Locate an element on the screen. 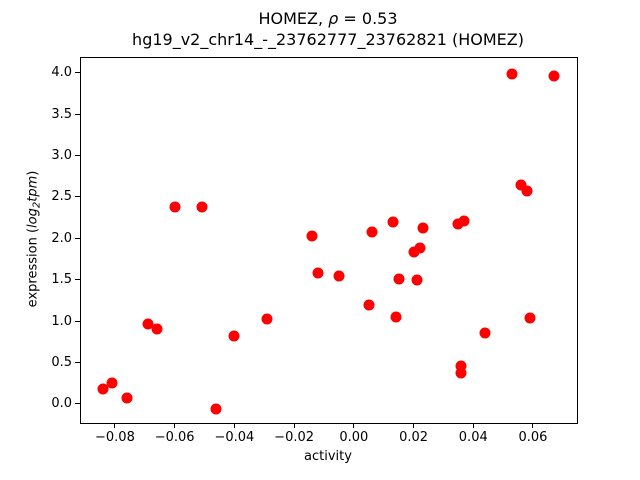 The image size is (640, 480). chart-title: HOMEZ, ρ = 0.53 is located at coordinates (328, 18).